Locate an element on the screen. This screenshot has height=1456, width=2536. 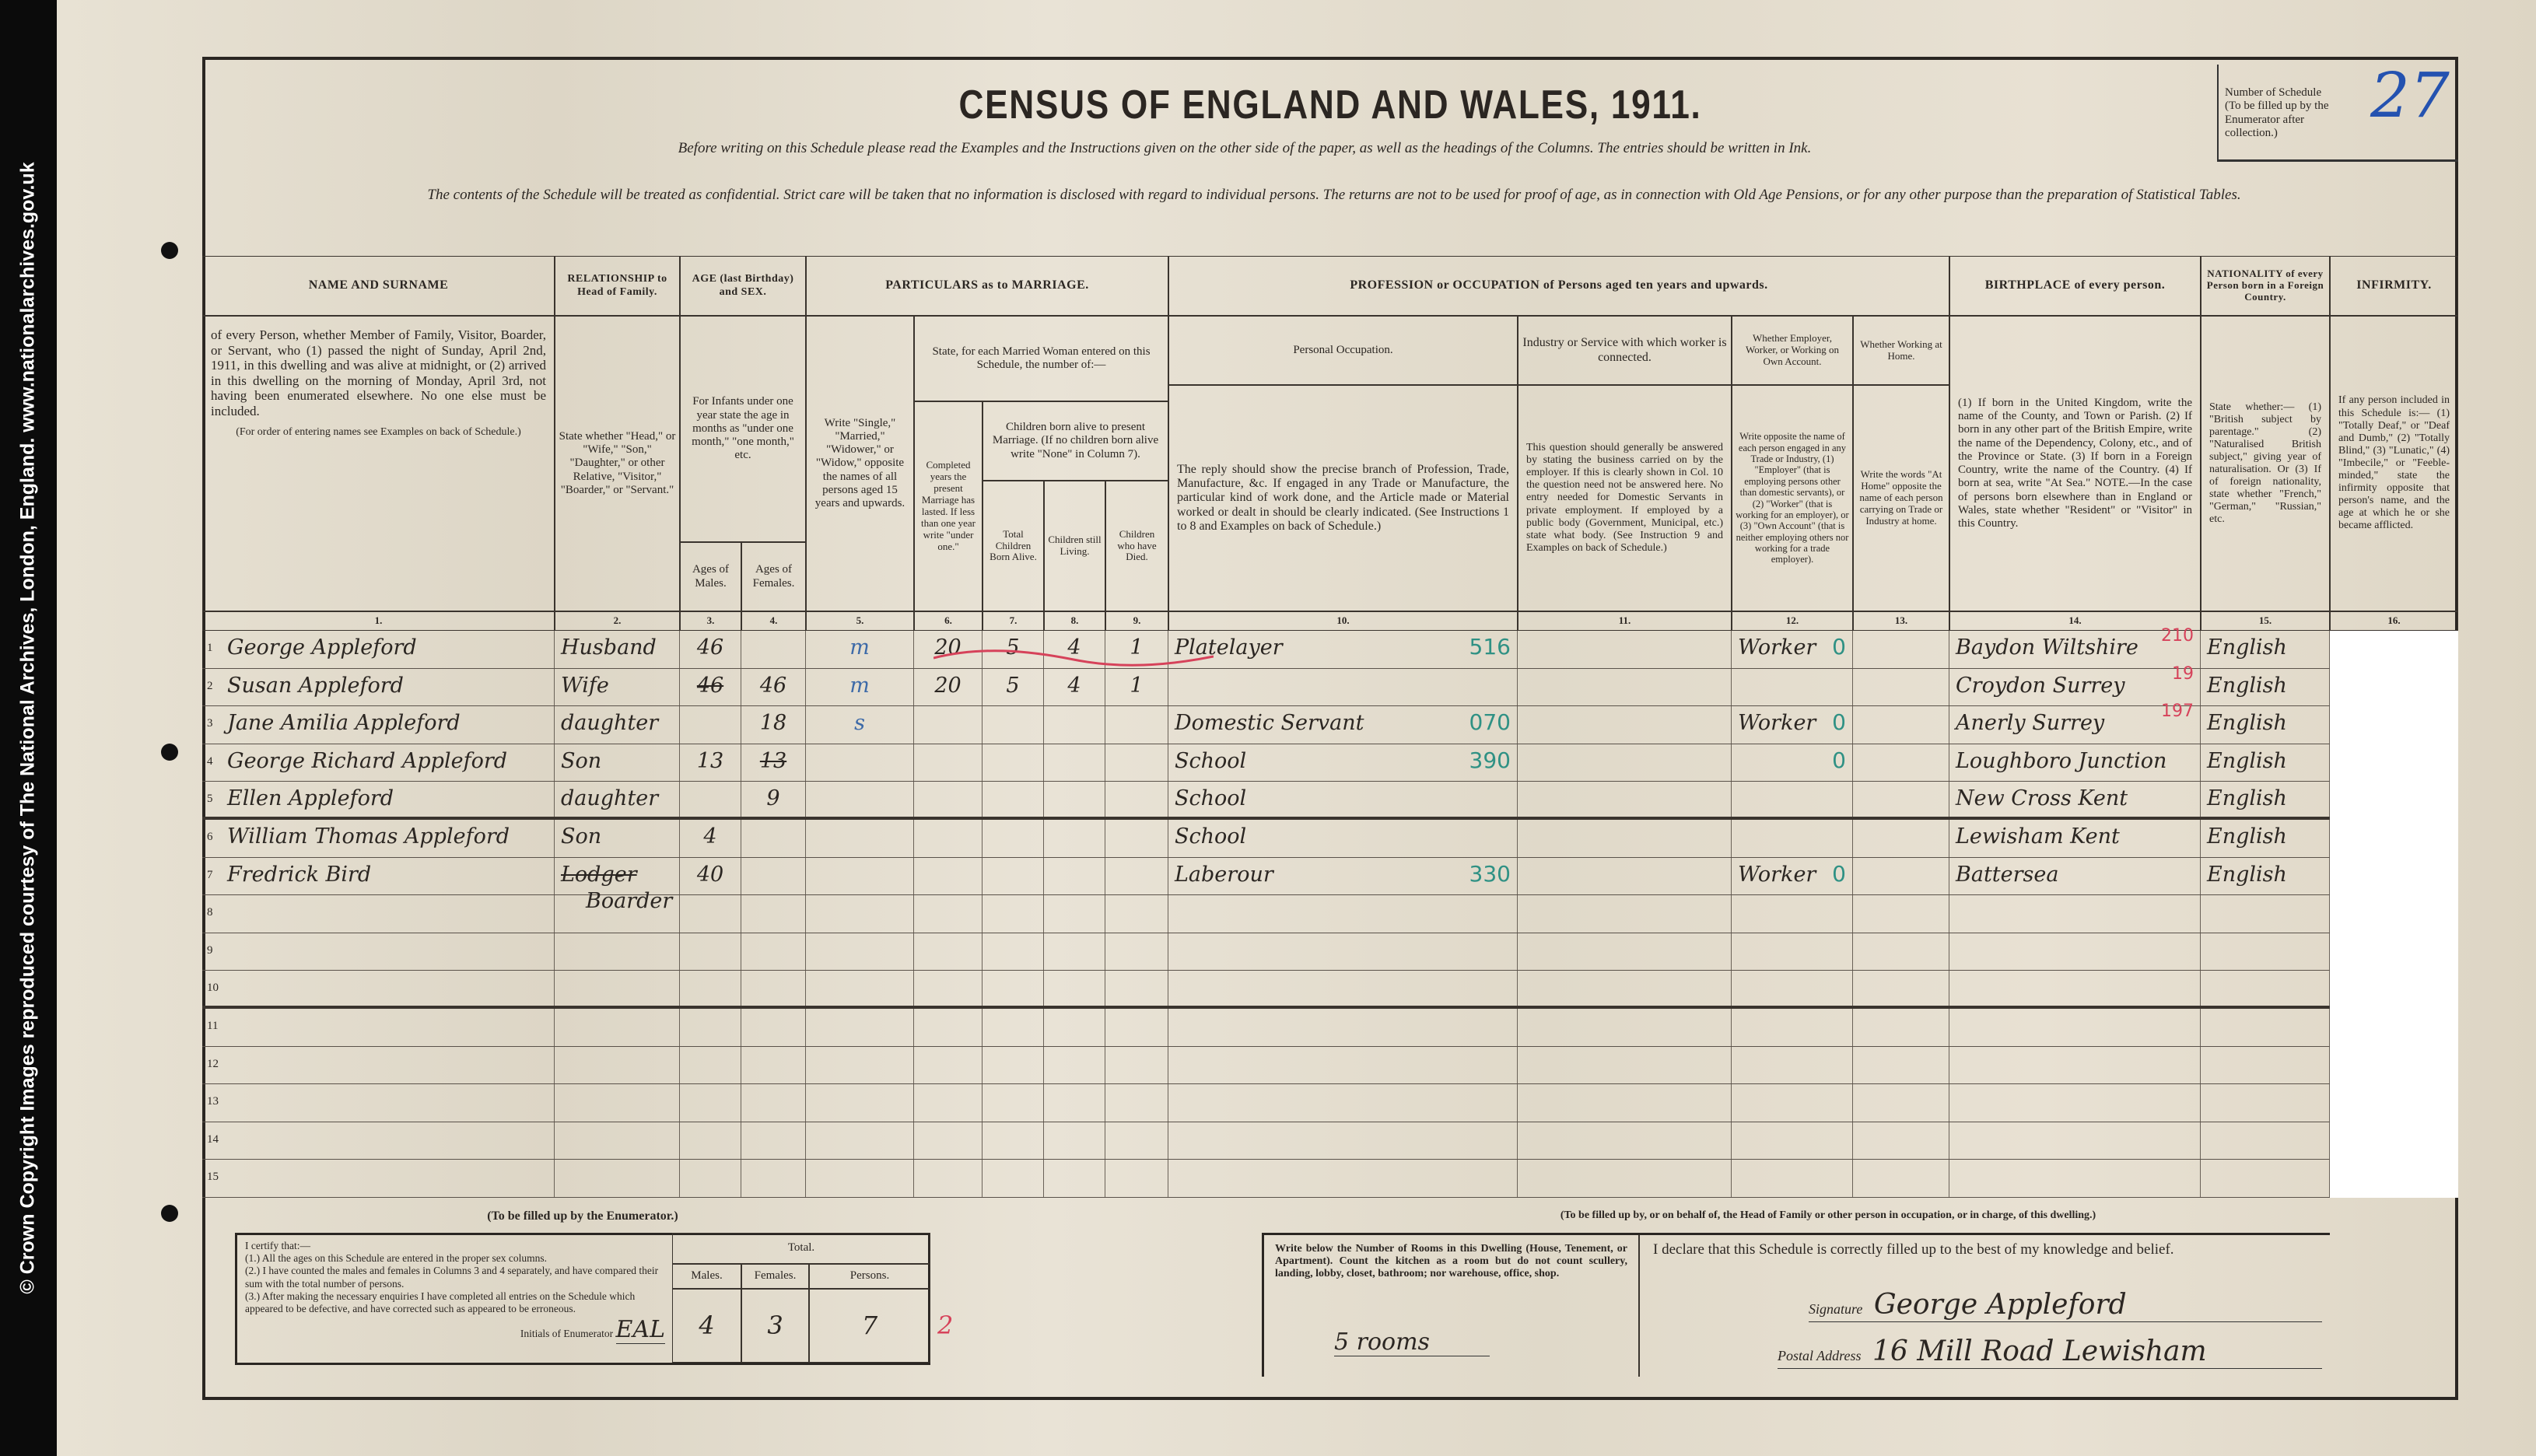
cell-children-died: 1 is located at coordinates (1136, 650).